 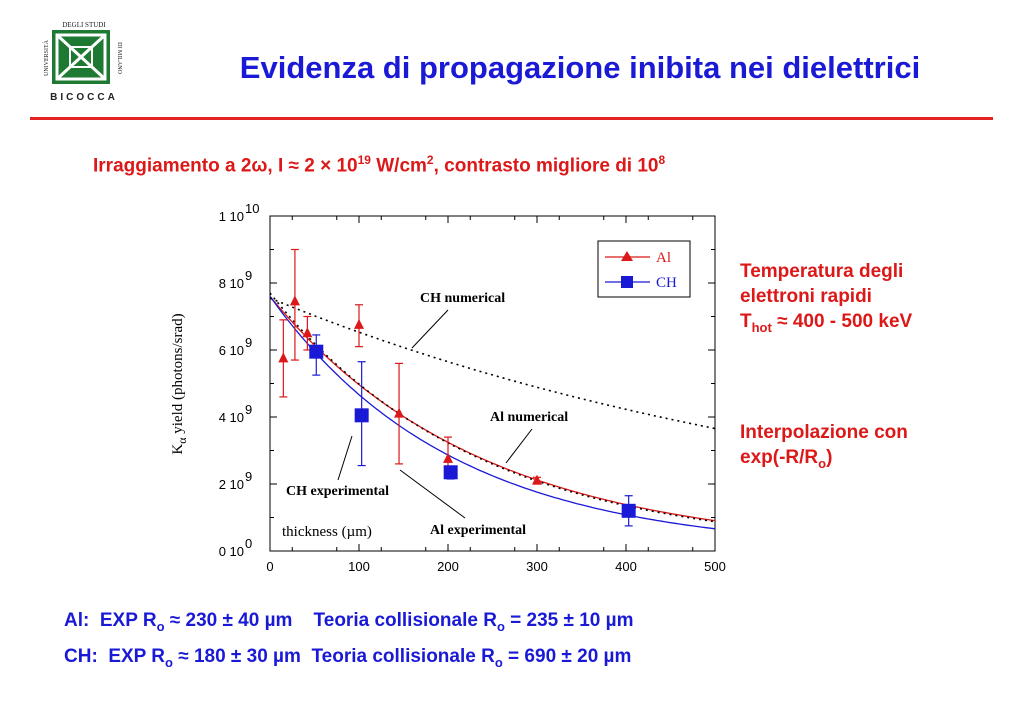 What do you see at coordinates (84, 97) in the screenshot?
I see `logo-bottom-text: BICOCCA` at bounding box center [84, 97].